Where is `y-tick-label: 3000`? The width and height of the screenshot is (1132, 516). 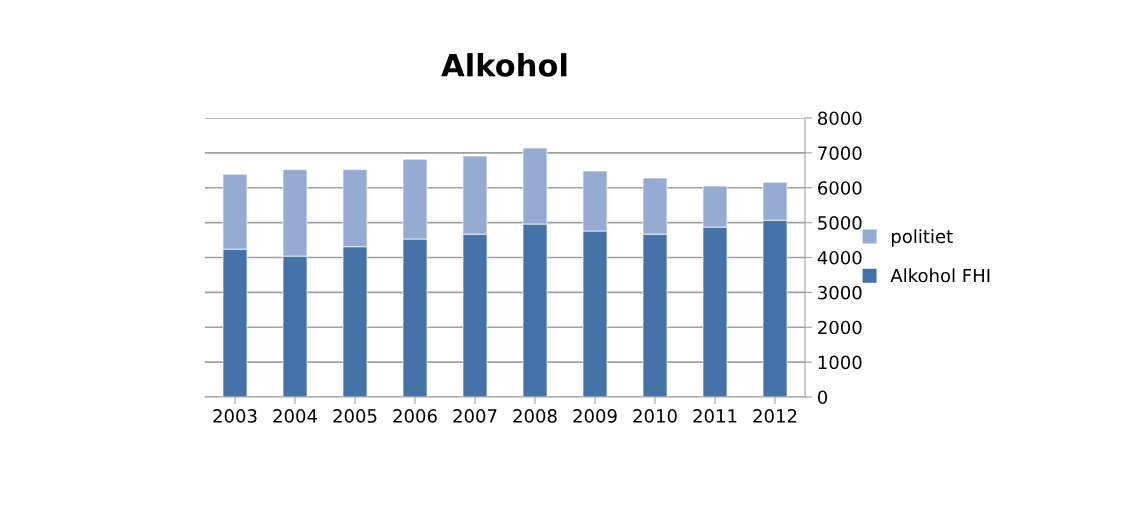
y-tick-label: 3000 is located at coordinates (840, 292).